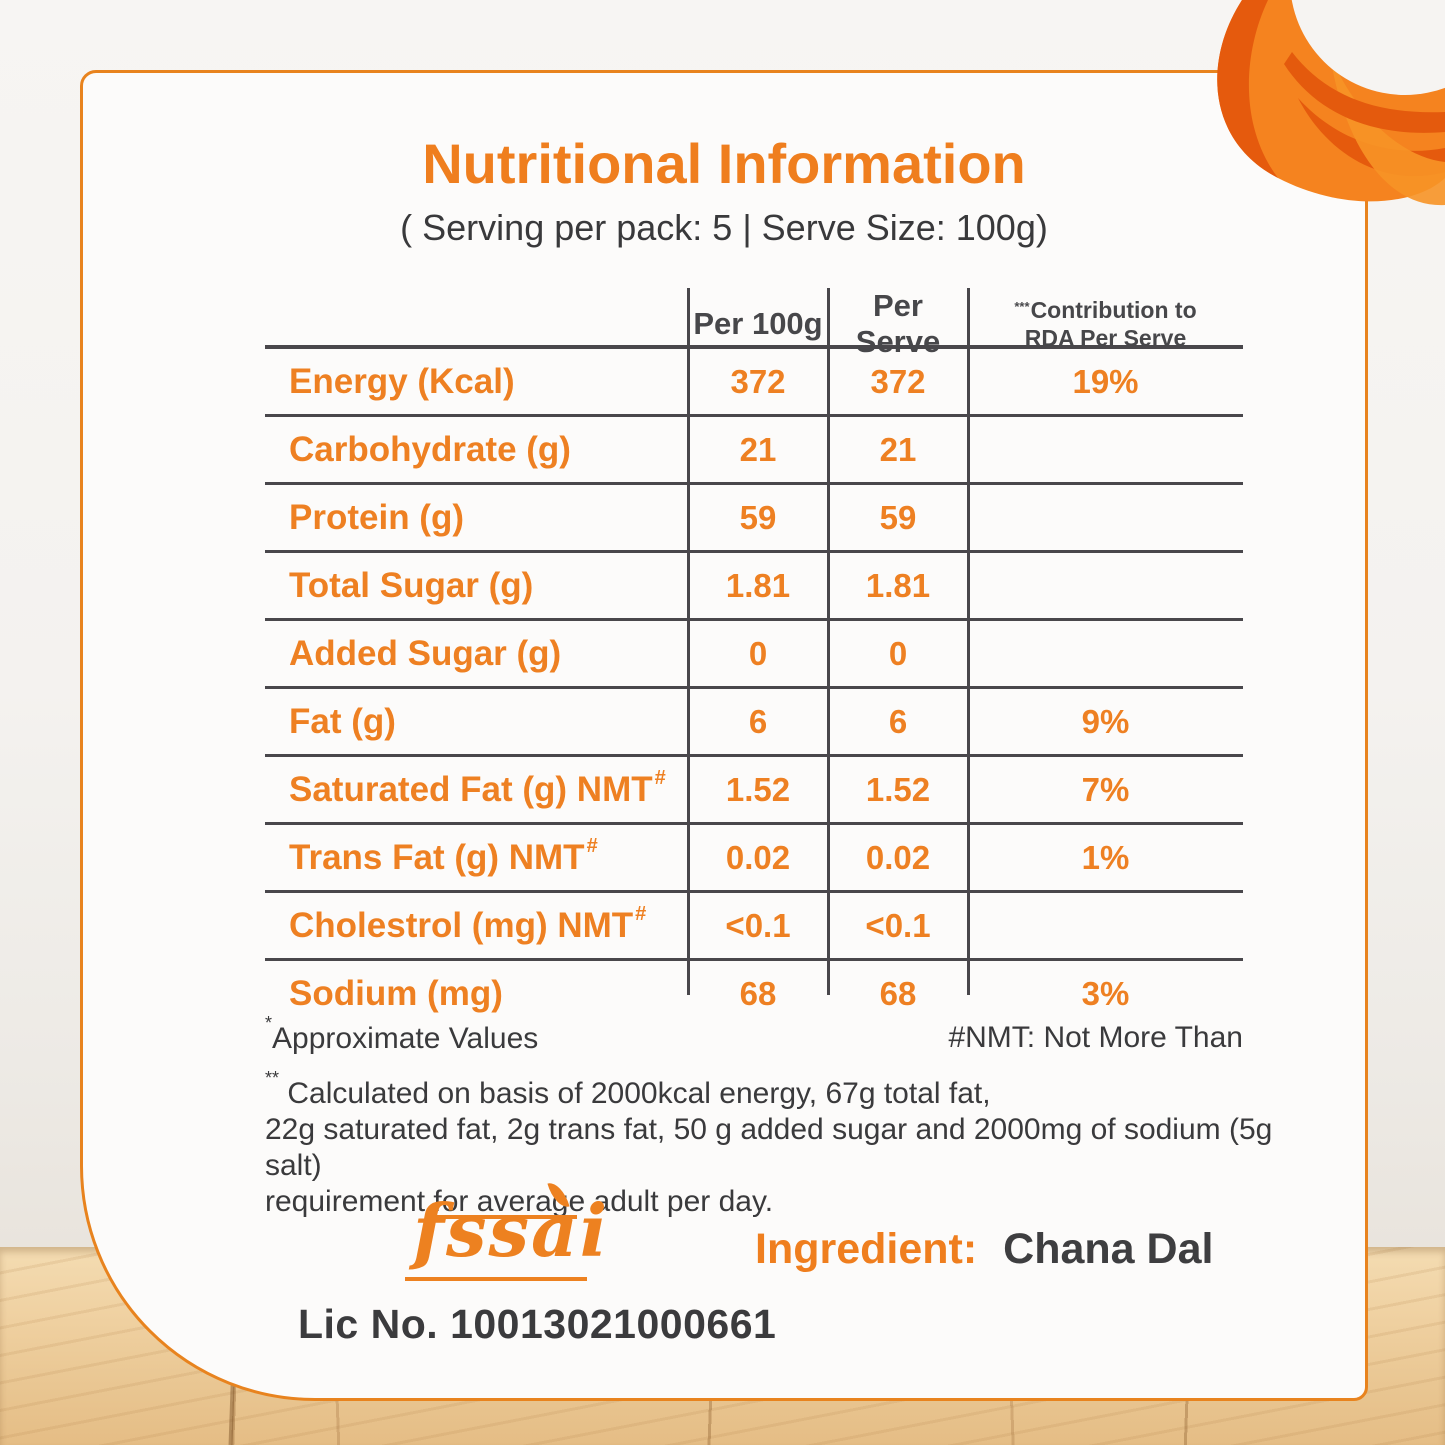 The image size is (1445, 1445). What do you see at coordinates (443, 855) in the screenshot?
I see `nutrient-label: Trans Fat (g) NMT #` at bounding box center [443, 855].